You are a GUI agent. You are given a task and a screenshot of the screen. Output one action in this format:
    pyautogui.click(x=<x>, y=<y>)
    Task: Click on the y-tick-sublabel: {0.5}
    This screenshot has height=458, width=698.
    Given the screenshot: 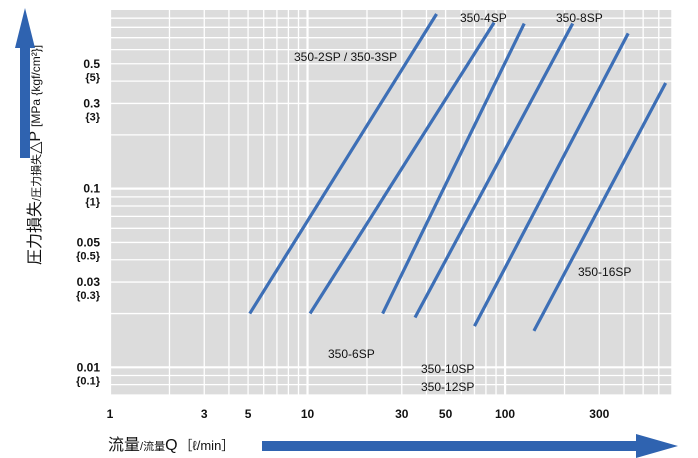 What is the action you would take?
    pyautogui.click(x=88, y=256)
    